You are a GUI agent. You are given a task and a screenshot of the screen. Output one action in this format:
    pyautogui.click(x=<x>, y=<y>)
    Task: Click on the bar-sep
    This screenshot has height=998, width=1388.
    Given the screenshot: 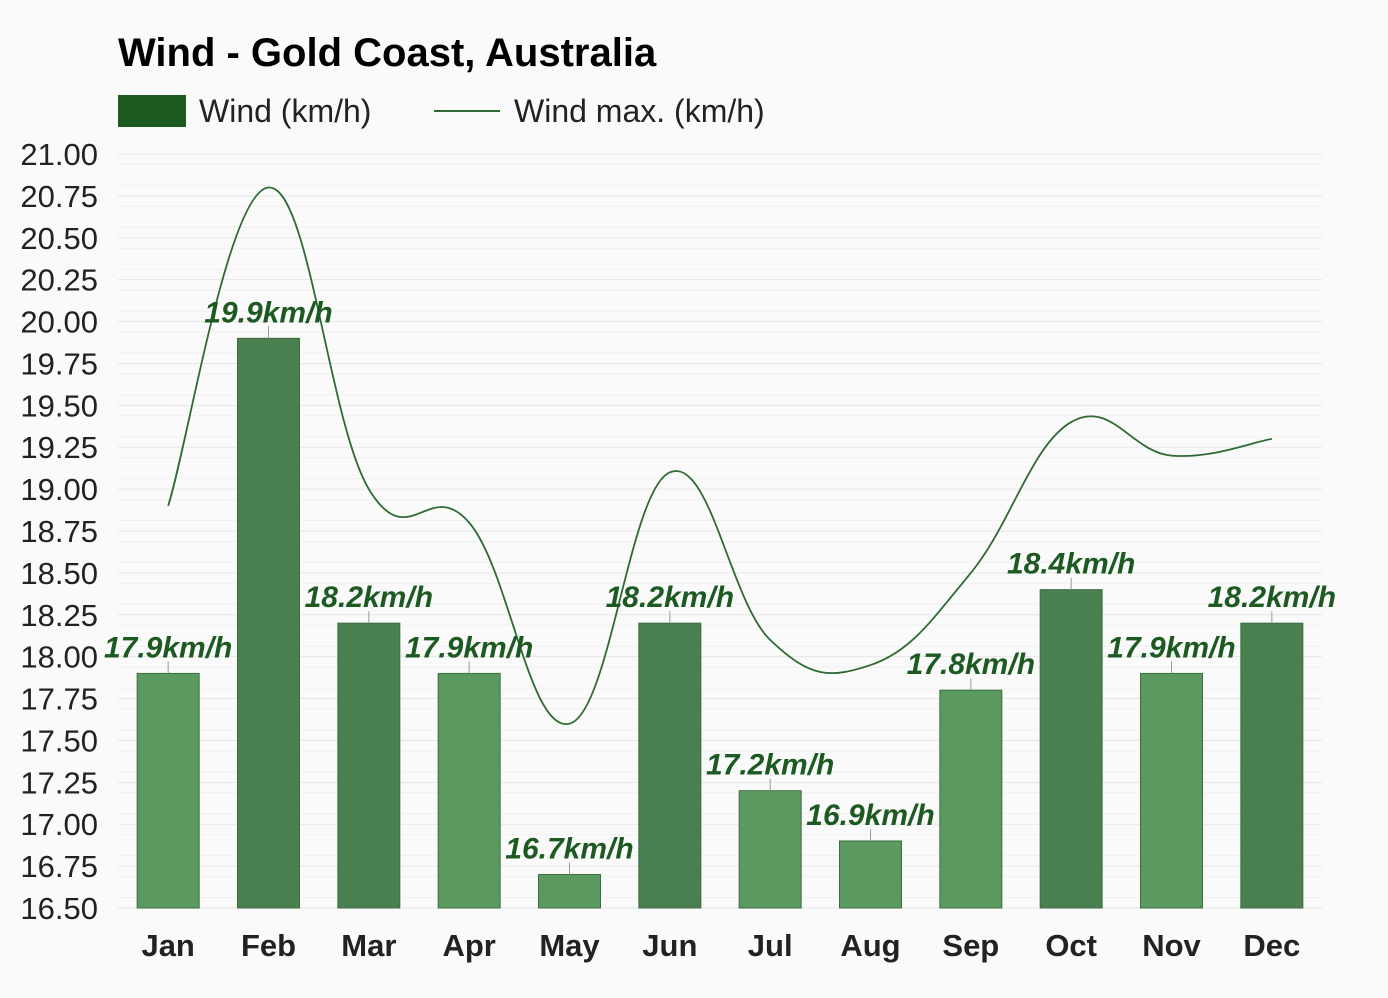 What is the action you would take?
    pyautogui.click(x=971, y=799)
    